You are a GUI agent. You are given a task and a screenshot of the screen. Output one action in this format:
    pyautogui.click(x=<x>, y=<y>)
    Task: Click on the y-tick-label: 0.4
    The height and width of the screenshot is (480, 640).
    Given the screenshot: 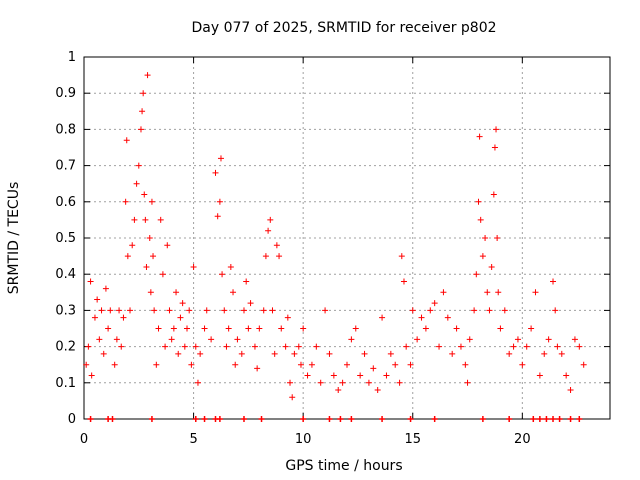 What is the action you would take?
    pyautogui.click(x=65, y=274)
    